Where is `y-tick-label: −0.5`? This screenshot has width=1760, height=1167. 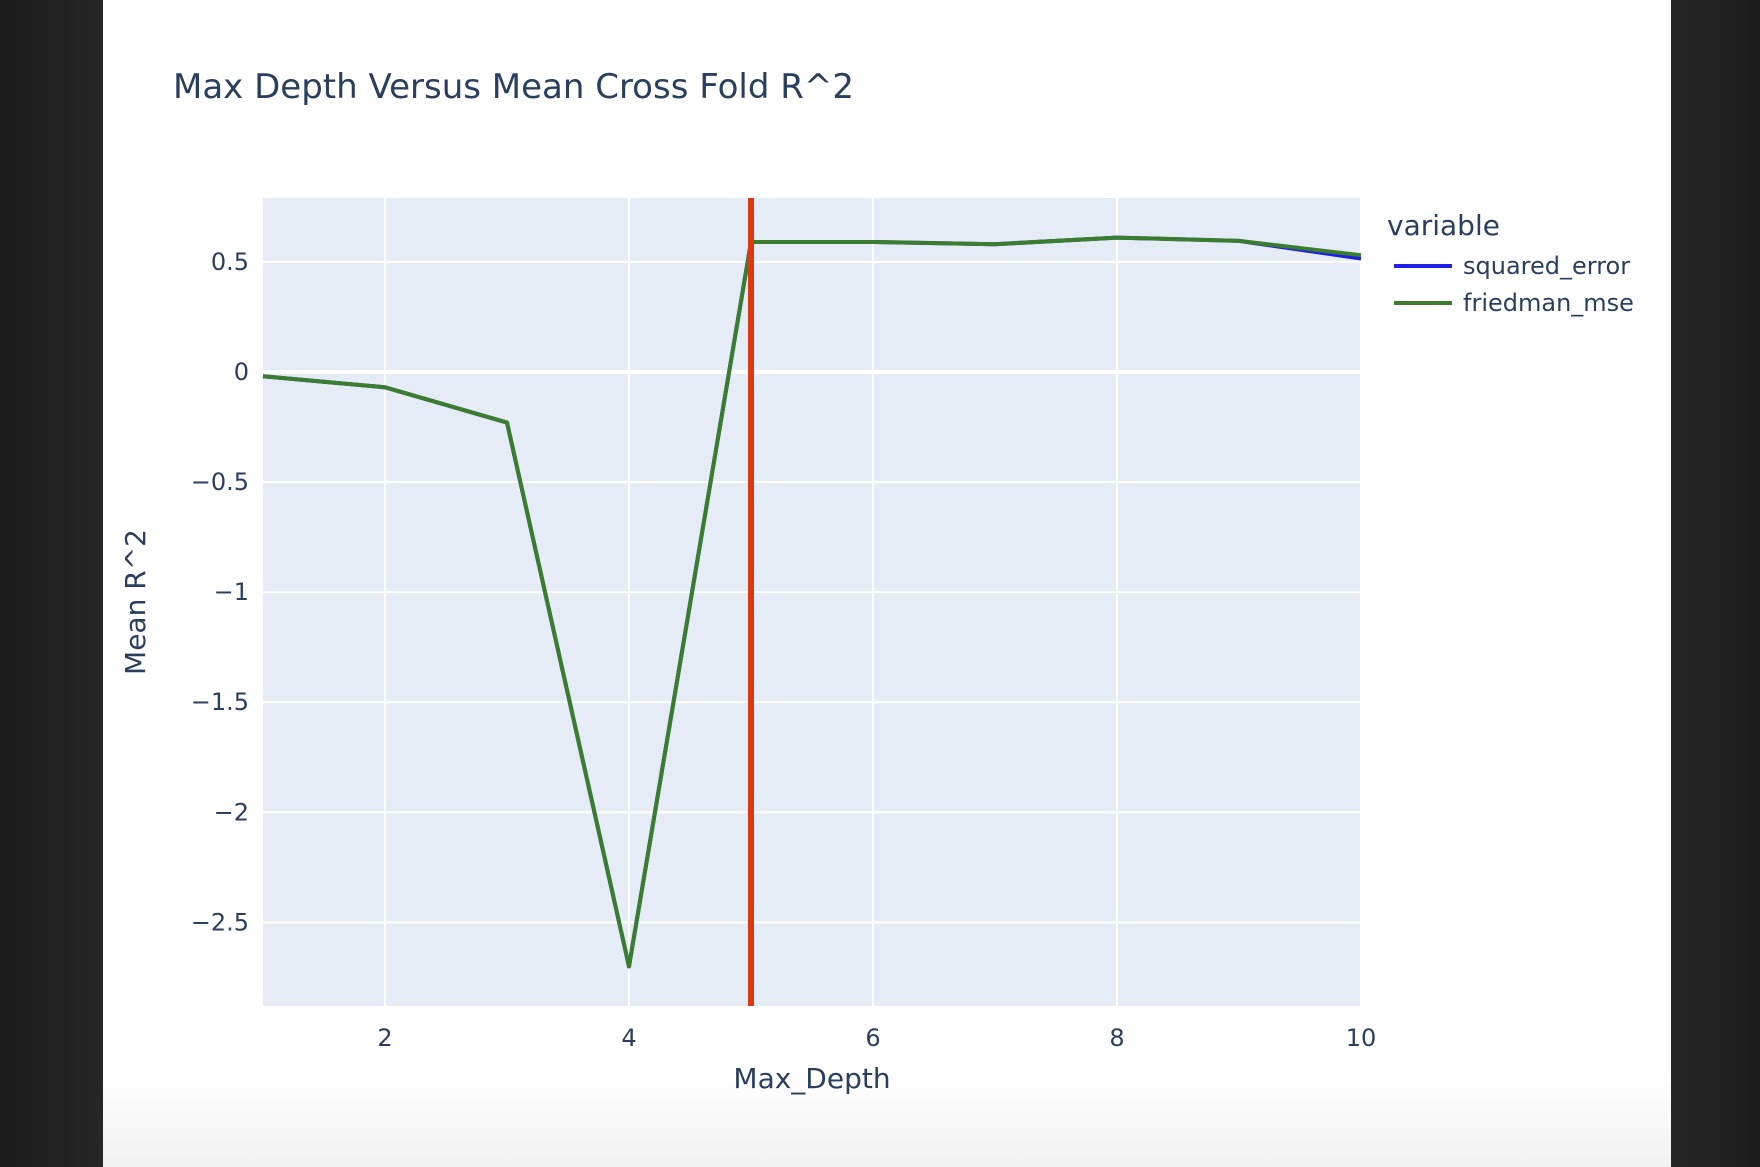 y-tick-label: −0.5 is located at coordinates (220, 482).